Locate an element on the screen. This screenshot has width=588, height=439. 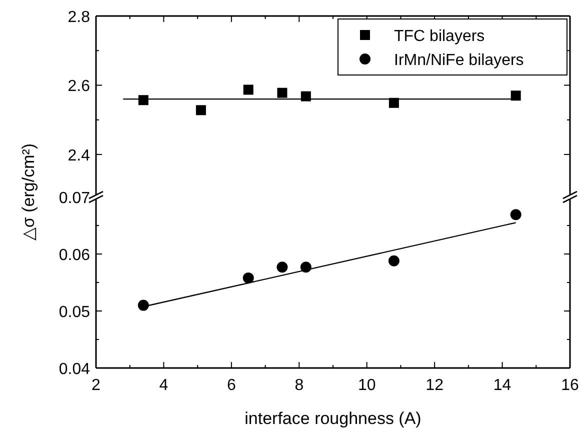
x-tick-label: 14 is located at coordinates (502, 385).